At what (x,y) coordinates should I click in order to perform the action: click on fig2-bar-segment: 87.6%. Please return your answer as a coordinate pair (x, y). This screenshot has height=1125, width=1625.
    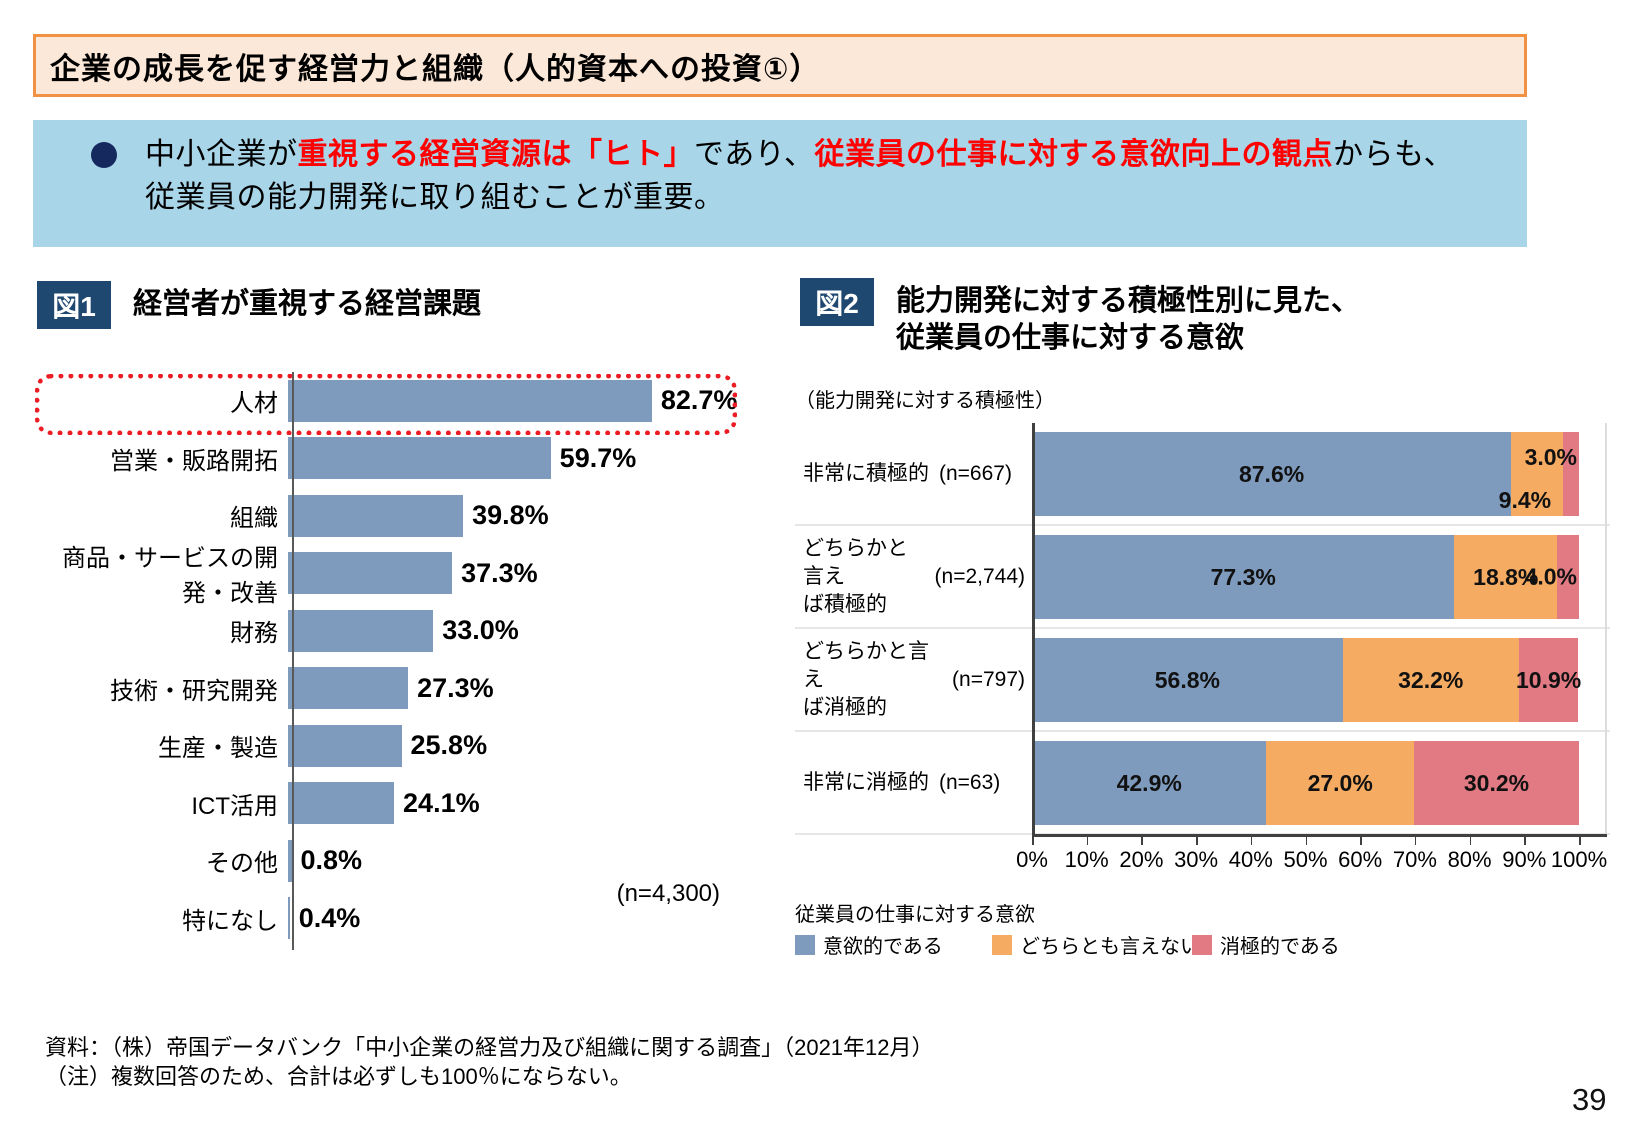
    Looking at the image, I should click on (1272, 474).